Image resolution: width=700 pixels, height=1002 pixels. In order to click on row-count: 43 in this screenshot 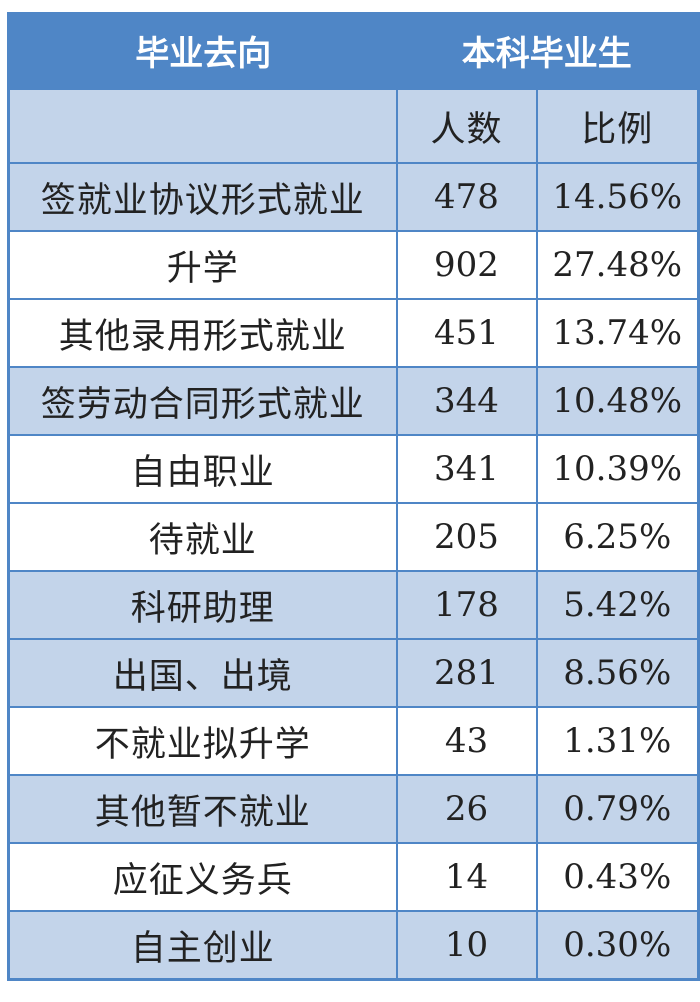, I will do `click(466, 741)`.